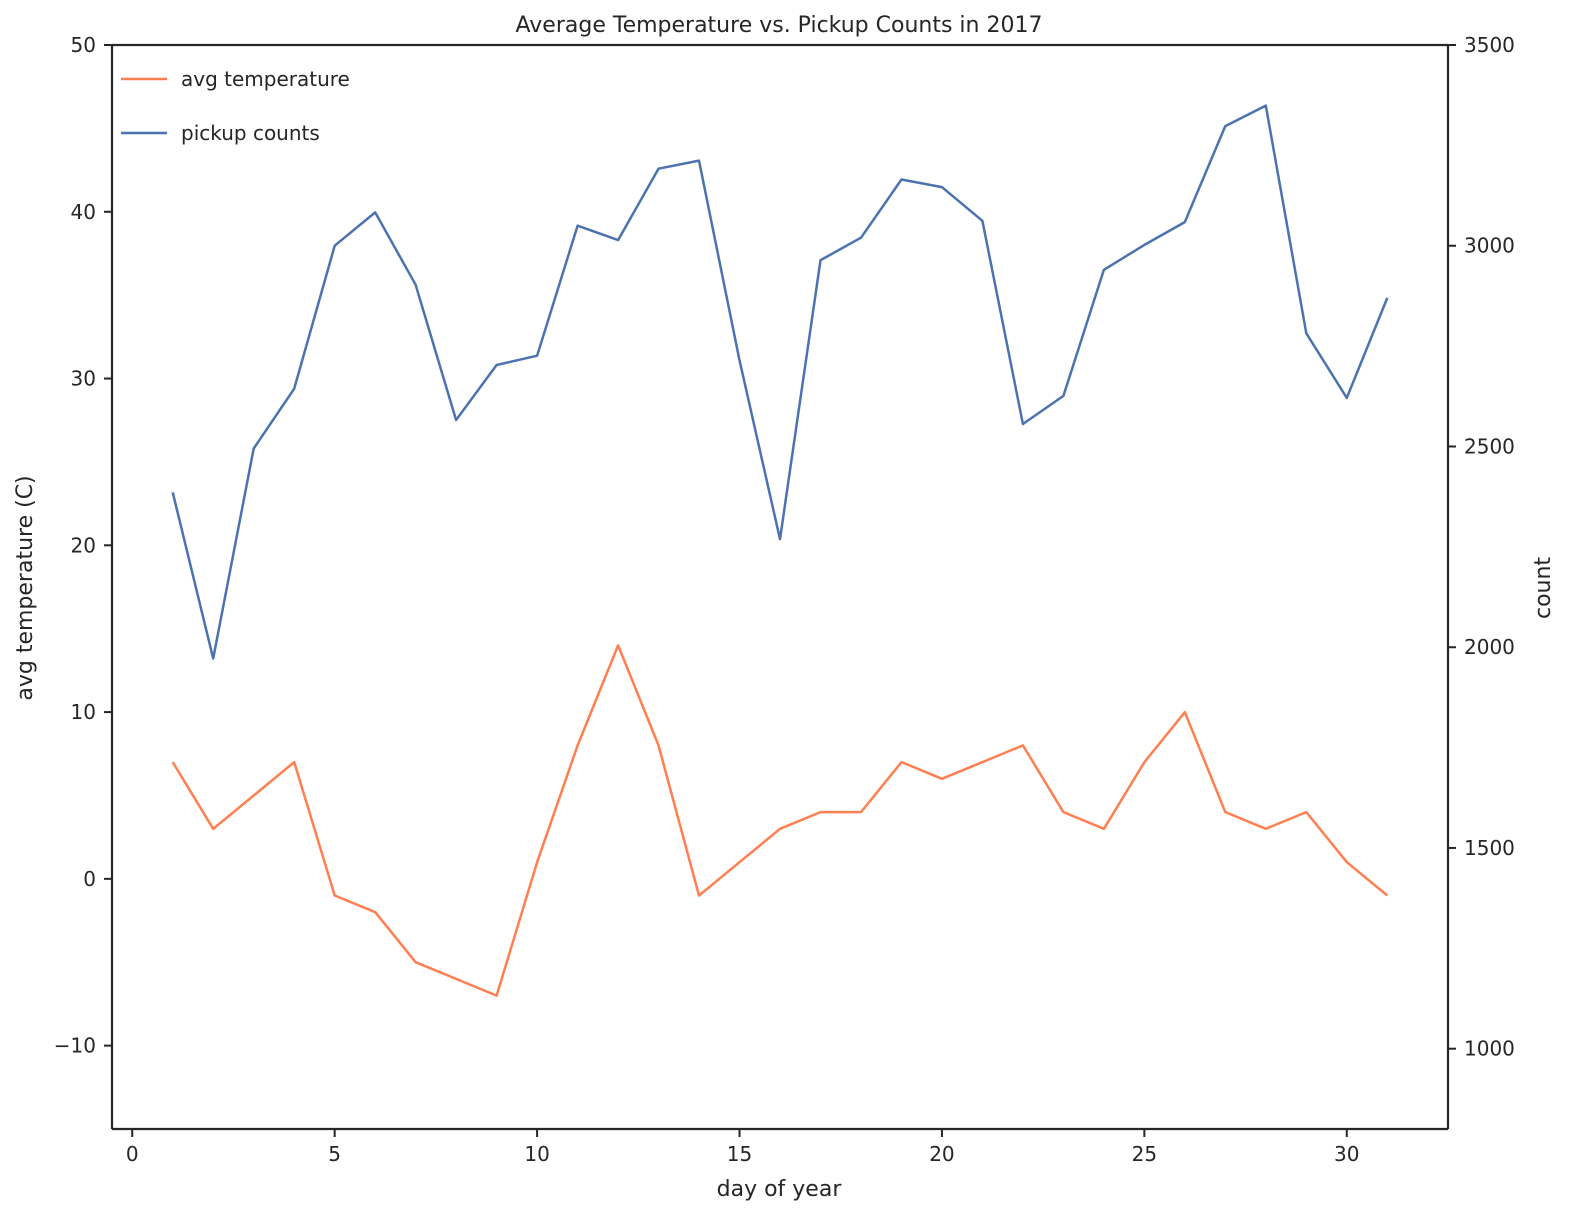 This screenshot has height=1217, width=1572. Describe the element at coordinates (132, 1154) in the screenshot. I see `x-tick-label: 0` at that location.